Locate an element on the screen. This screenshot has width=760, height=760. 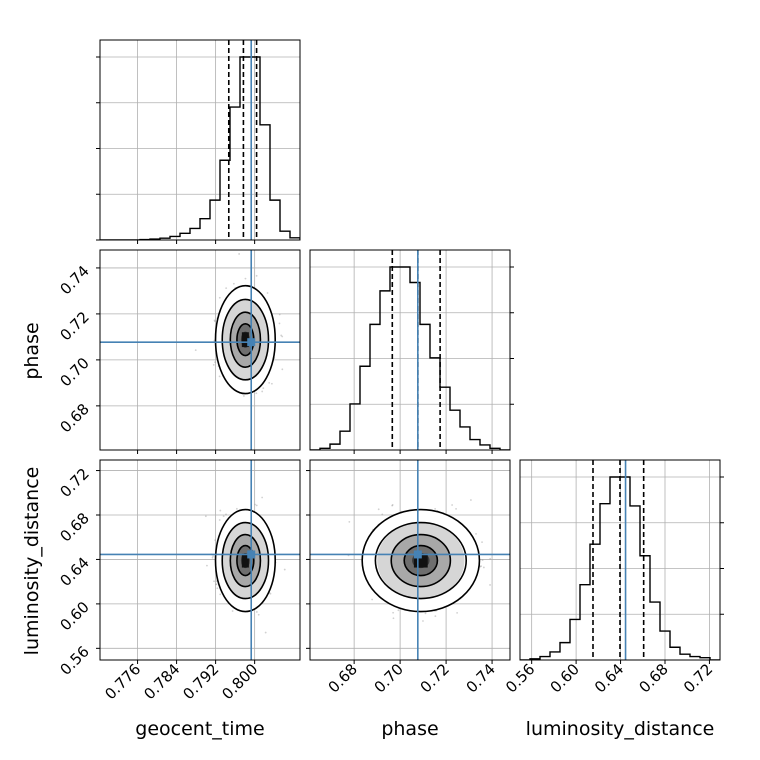
y-axis-label-luminosity_distance: luminosity_distance is located at coordinates (32, 561).